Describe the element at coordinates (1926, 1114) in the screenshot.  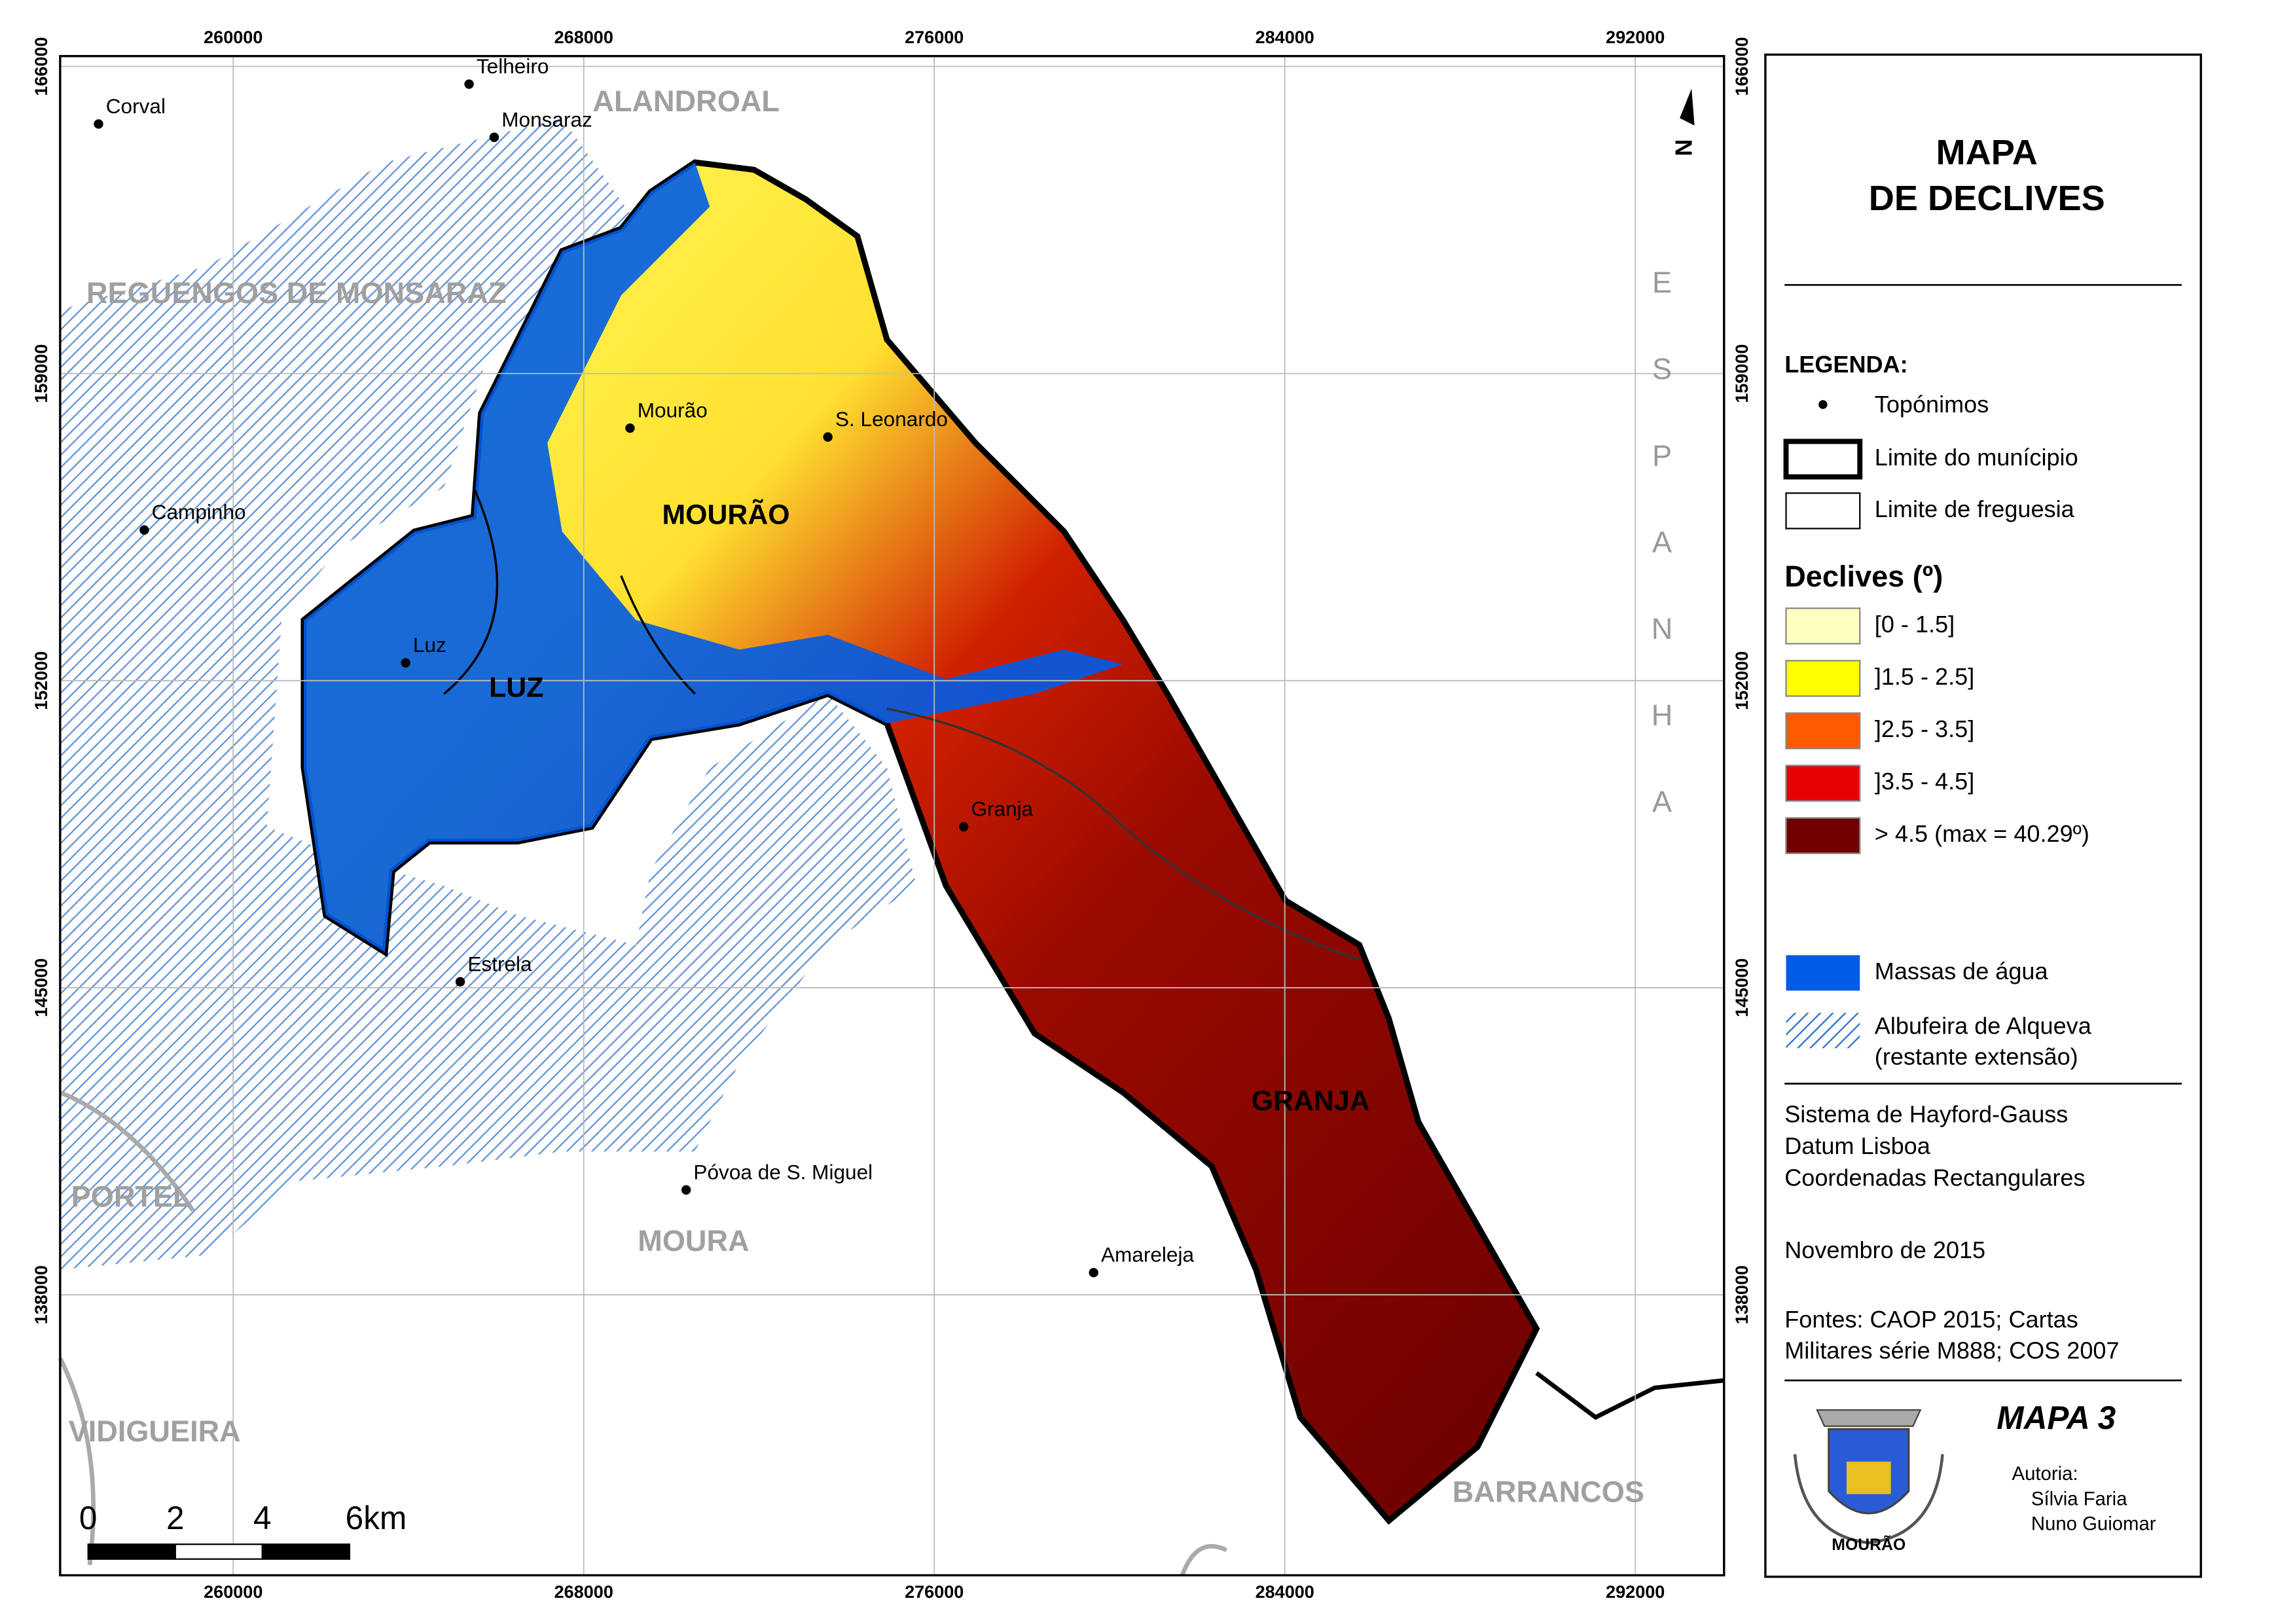
I see `info-line: Sistema de Hayford-Gauss` at that location.